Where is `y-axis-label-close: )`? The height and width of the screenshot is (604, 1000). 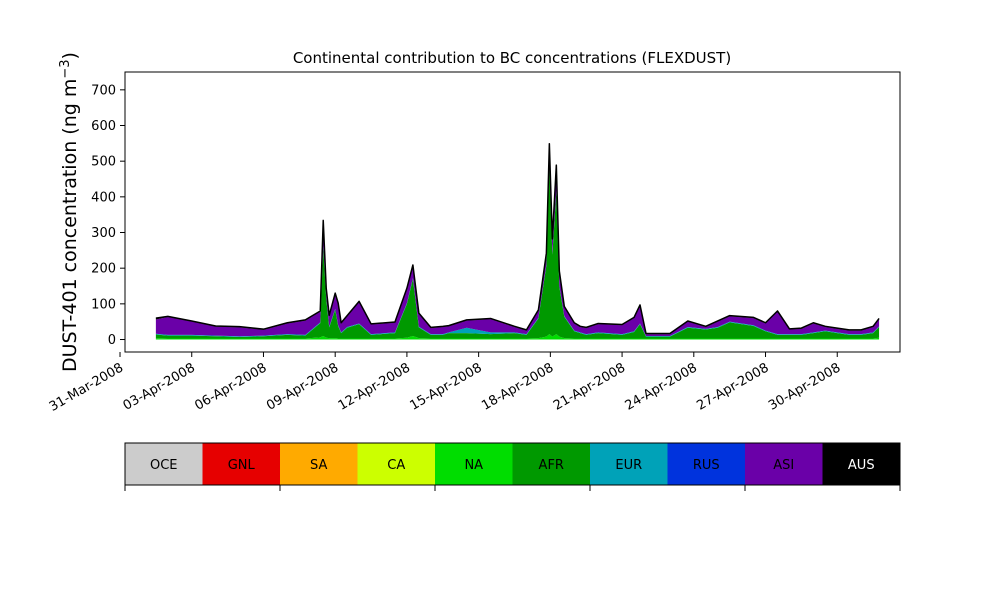
y-axis-label-close: ) is located at coordinates (70, 55).